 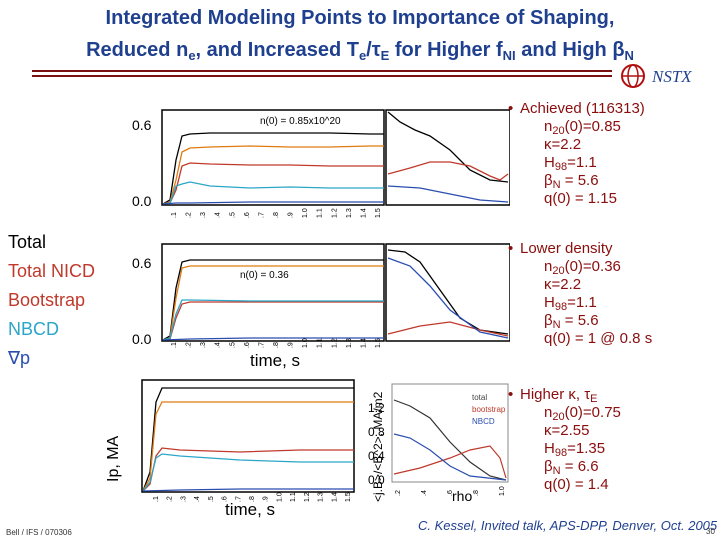 What do you see at coordinates (561, 167) in the screenshot?
I see `case-sub: 98` at bounding box center [561, 167].